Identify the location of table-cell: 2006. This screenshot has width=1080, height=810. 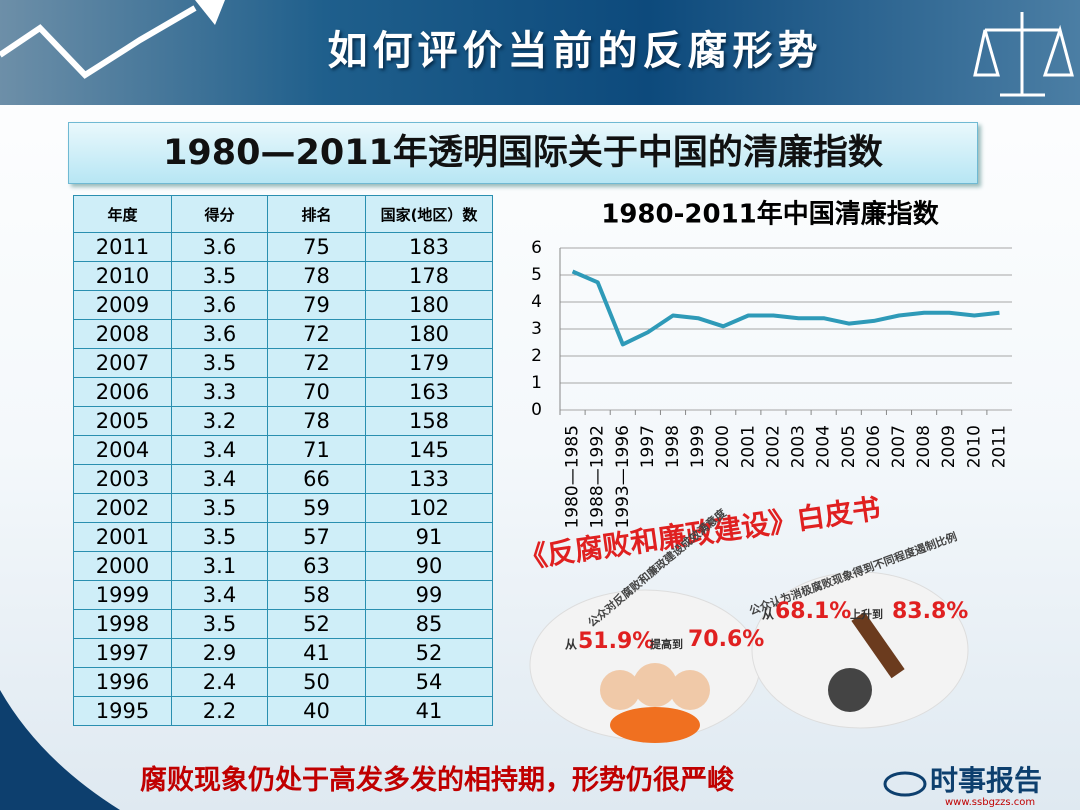
(122, 392).